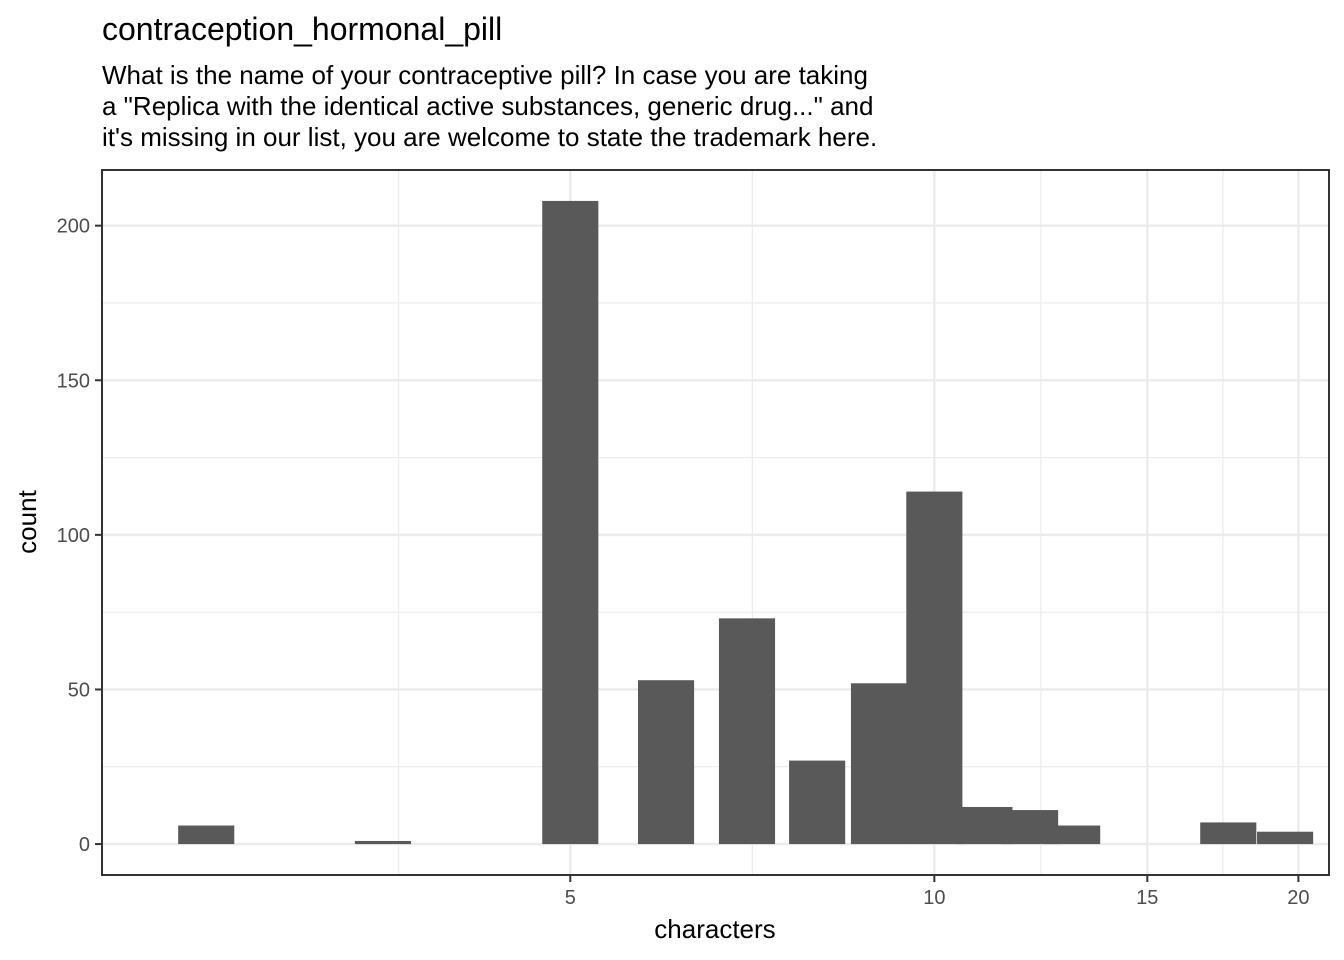  What do you see at coordinates (302, 29) in the screenshot?
I see `chart-title: contraception_hormonal_pill` at bounding box center [302, 29].